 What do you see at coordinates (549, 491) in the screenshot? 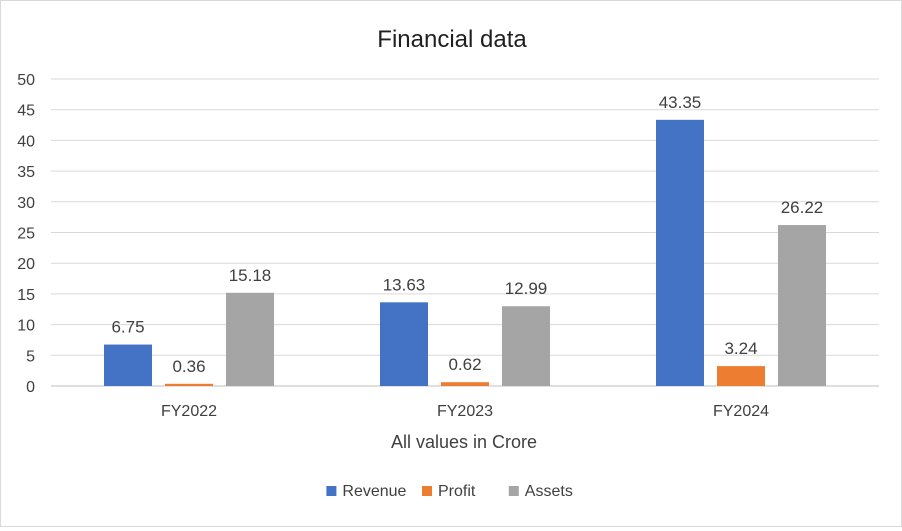
I see `legend-label-assets: Assets` at bounding box center [549, 491].